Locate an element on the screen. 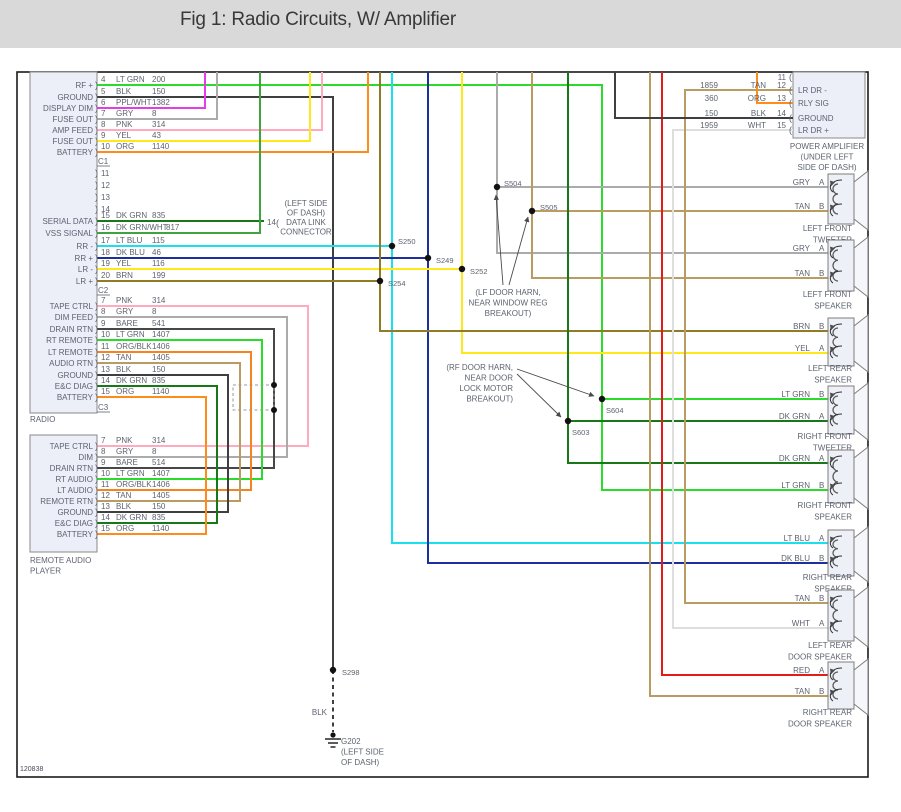  wire-rr-door-red is located at coordinates (746, 374).